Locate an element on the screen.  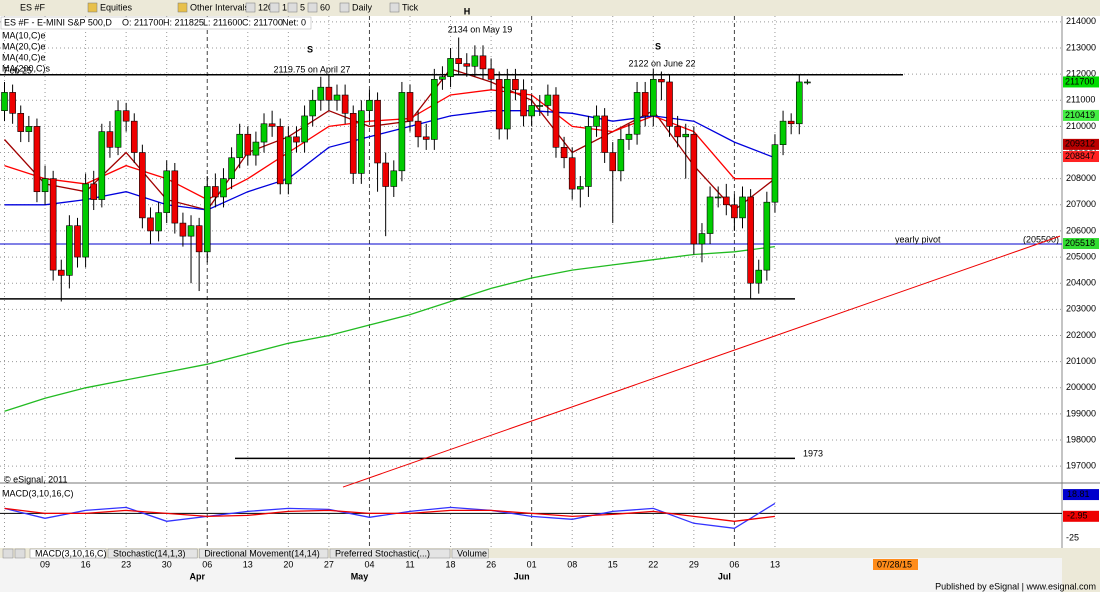
quote: L: 211600 is located at coordinates (222, 22).